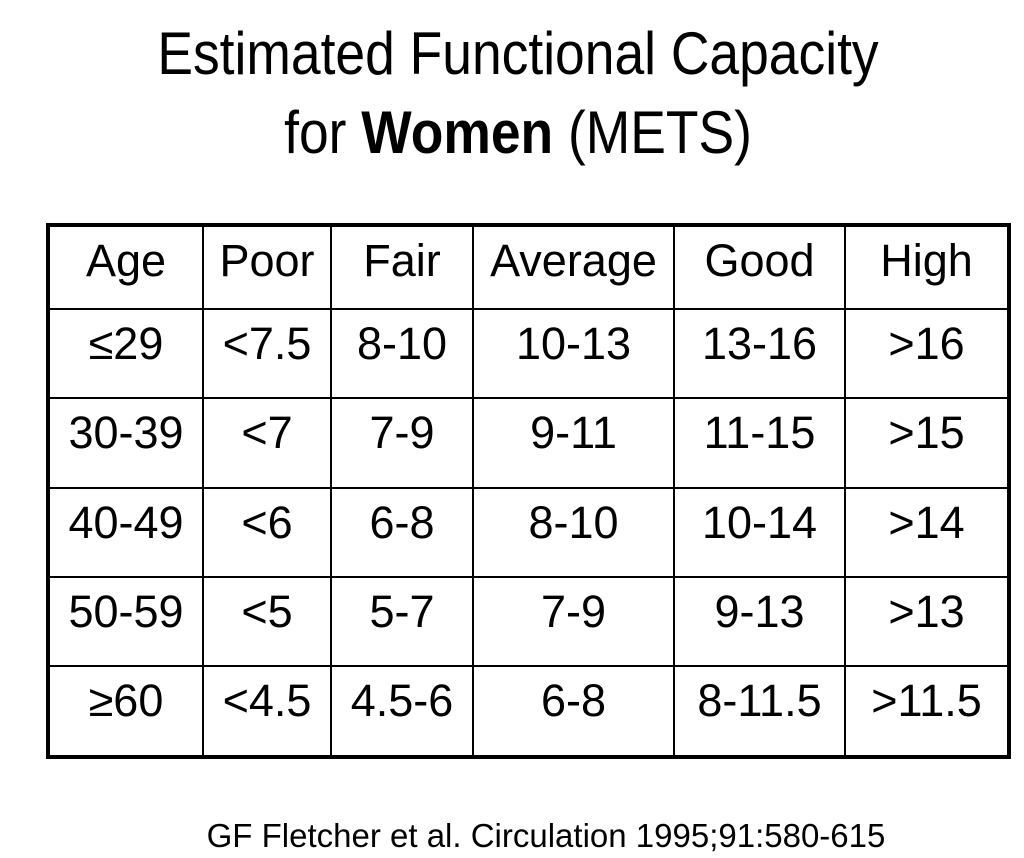 The width and height of the screenshot is (1024, 858). I want to click on table-header-row: Age Poor Fair Average Good High, so click(528, 267).